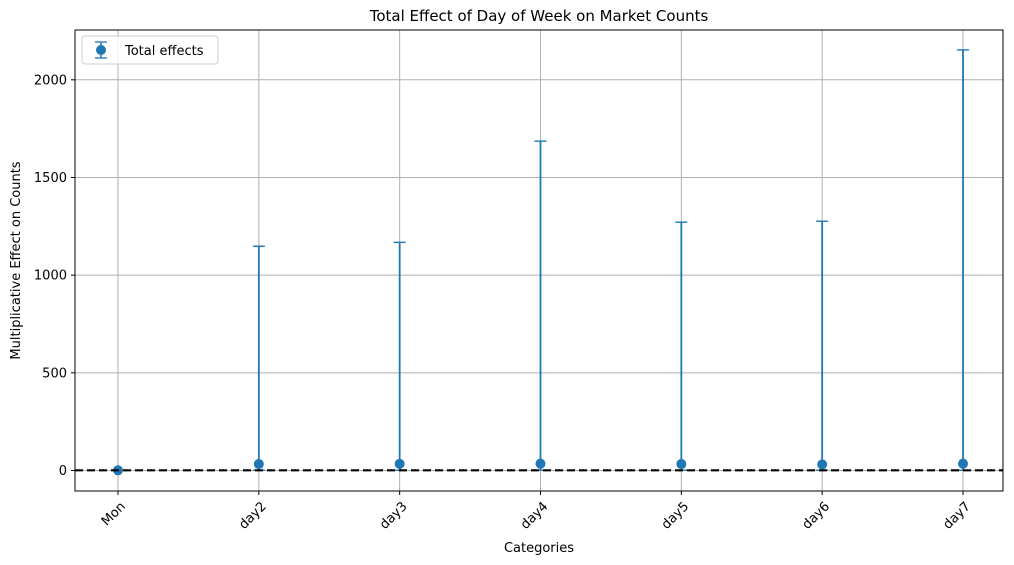 The image size is (1014, 565). I want to click on x-tick-label: day4, so click(534, 515).